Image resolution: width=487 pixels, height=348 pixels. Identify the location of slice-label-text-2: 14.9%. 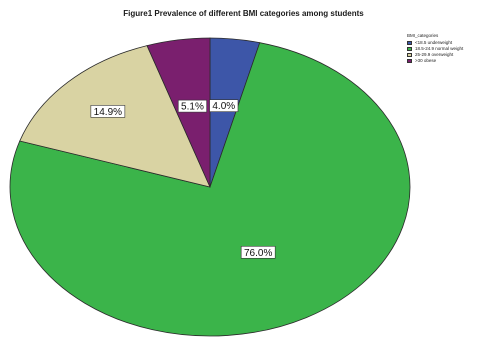
(108, 112).